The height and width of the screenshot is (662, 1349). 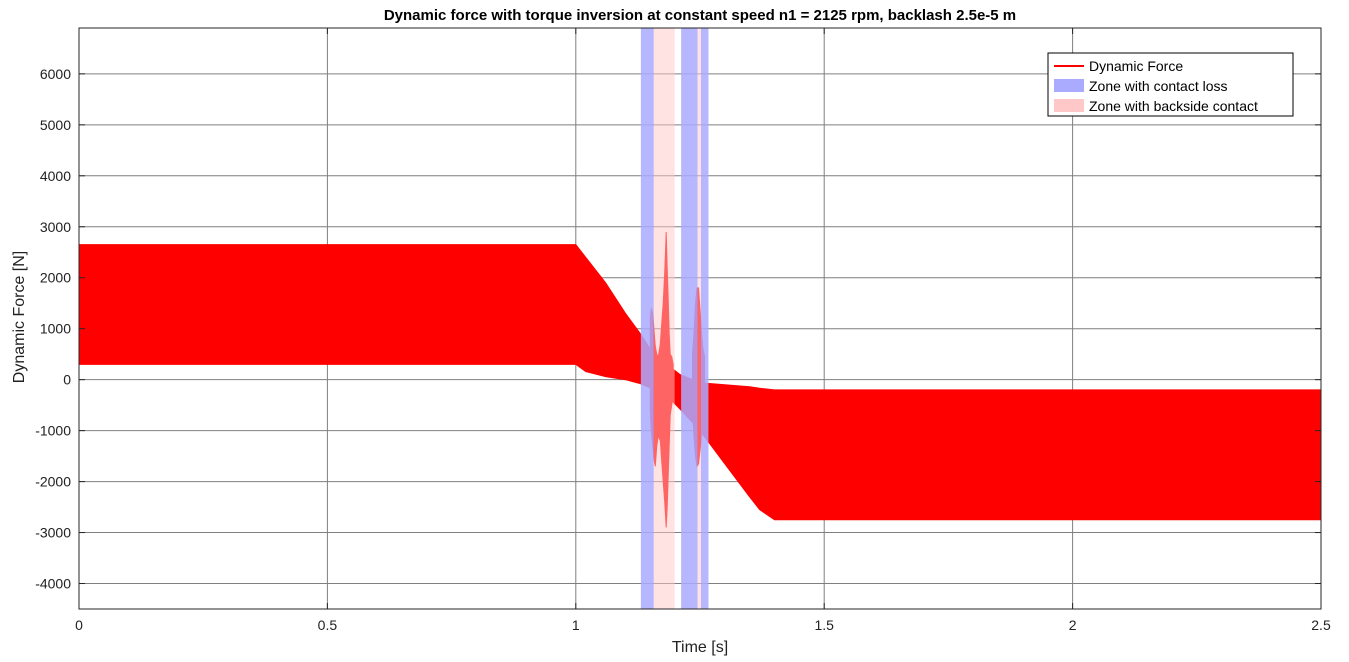 I want to click on y-tick-label: -2000, so click(x=53, y=482).